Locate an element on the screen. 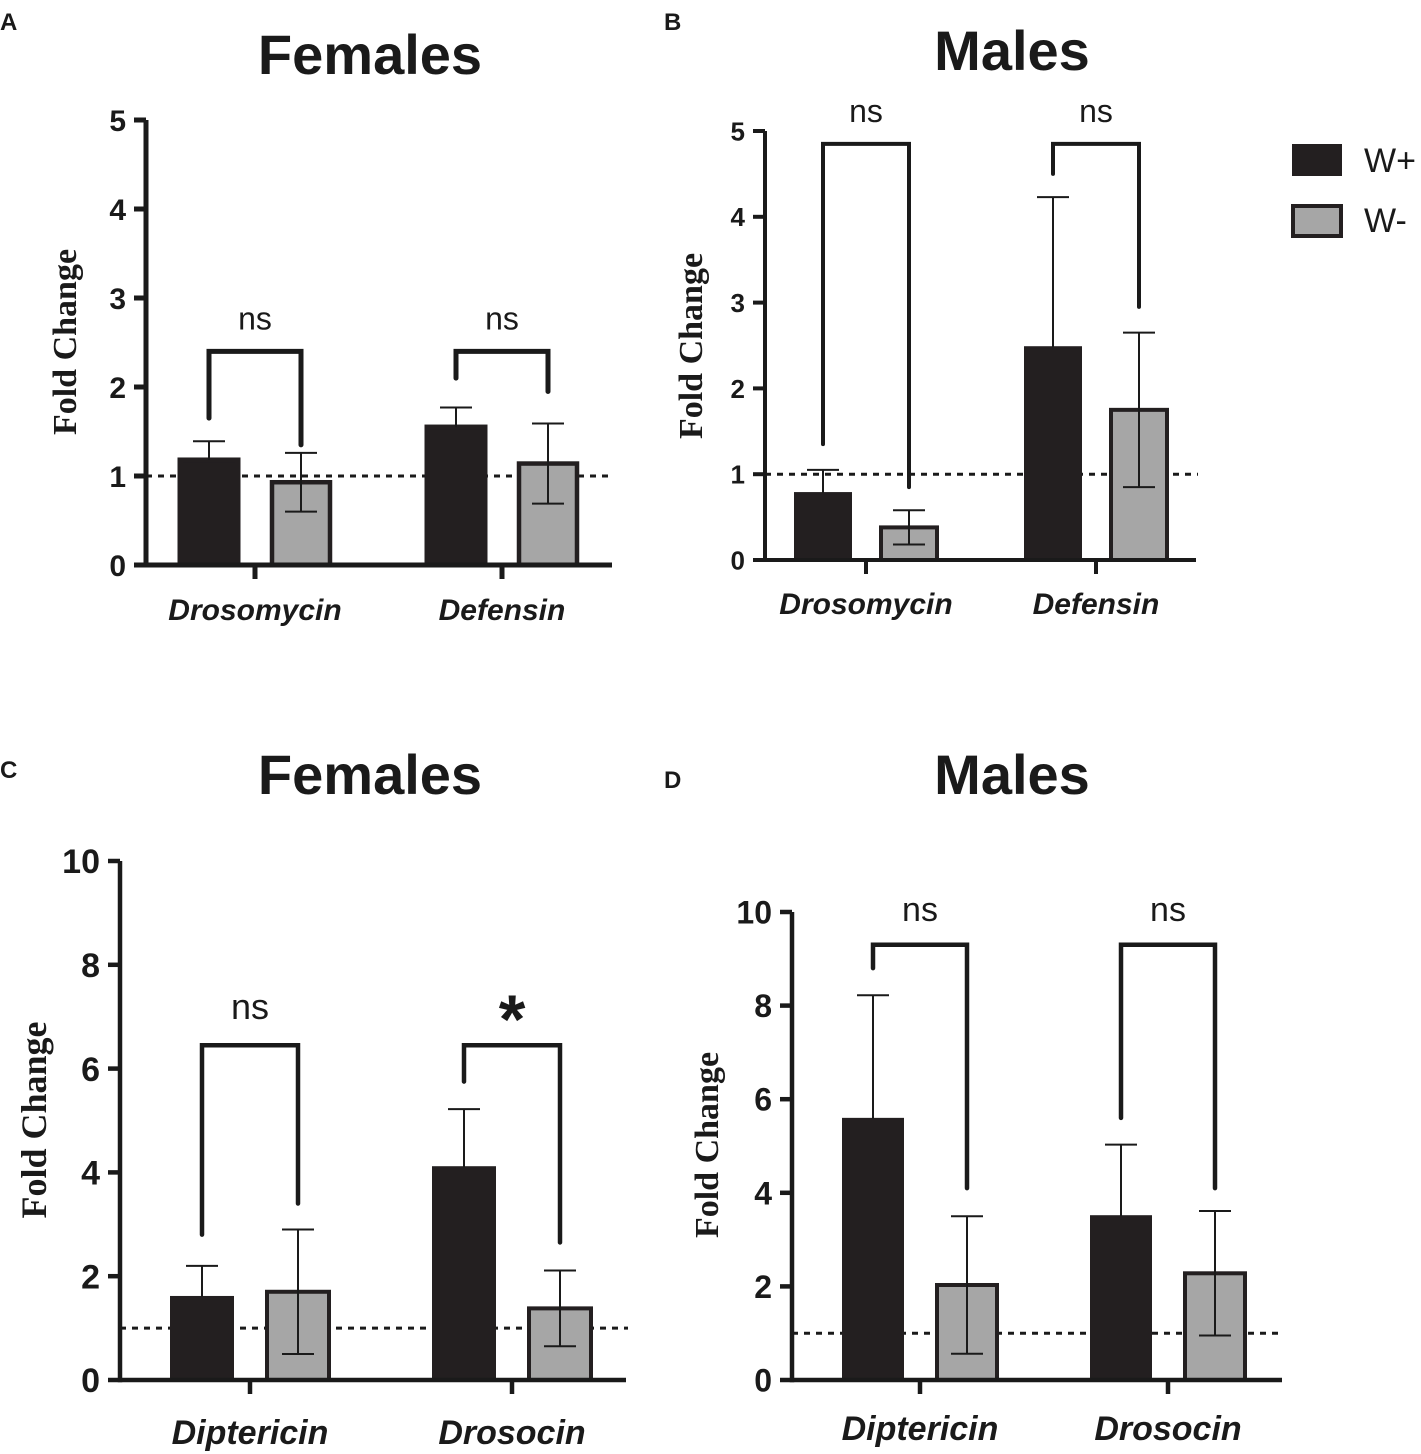 Image resolution: width=1421 pixels, height=1454 pixels. panel-a-y-axis-label: Fold Change is located at coordinates (65, 342).